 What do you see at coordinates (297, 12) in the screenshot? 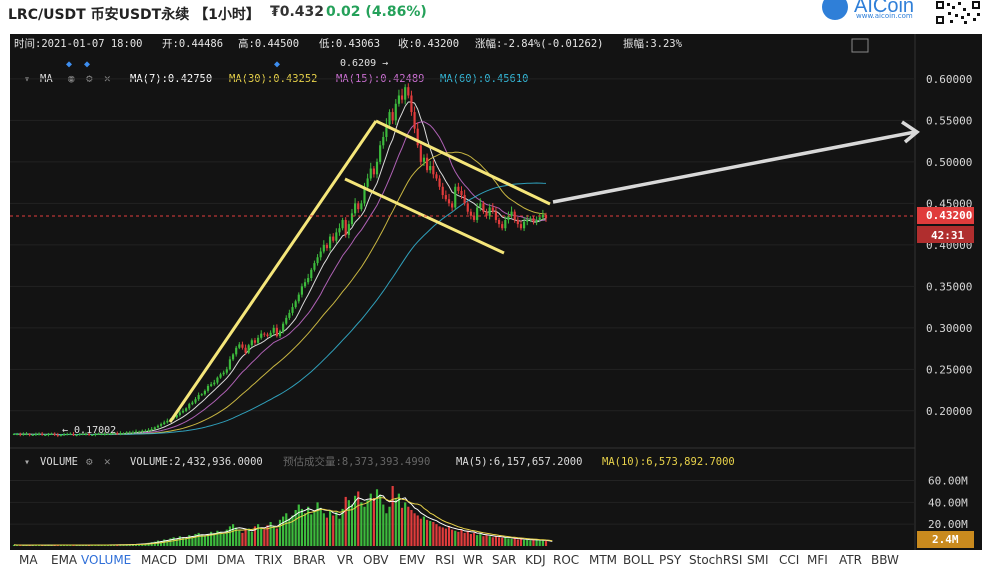
I see `last-price: ₮0.432` at bounding box center [297, 12].